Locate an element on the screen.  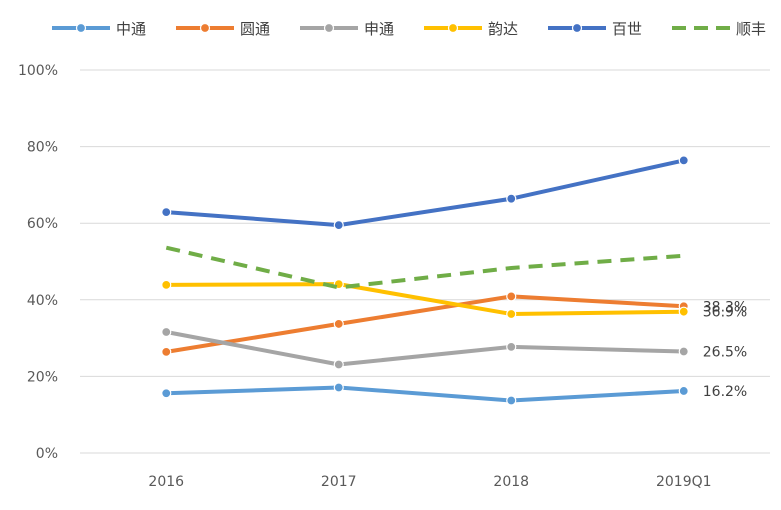
y-tick-label: 60% is located at coordinates (42, 224).